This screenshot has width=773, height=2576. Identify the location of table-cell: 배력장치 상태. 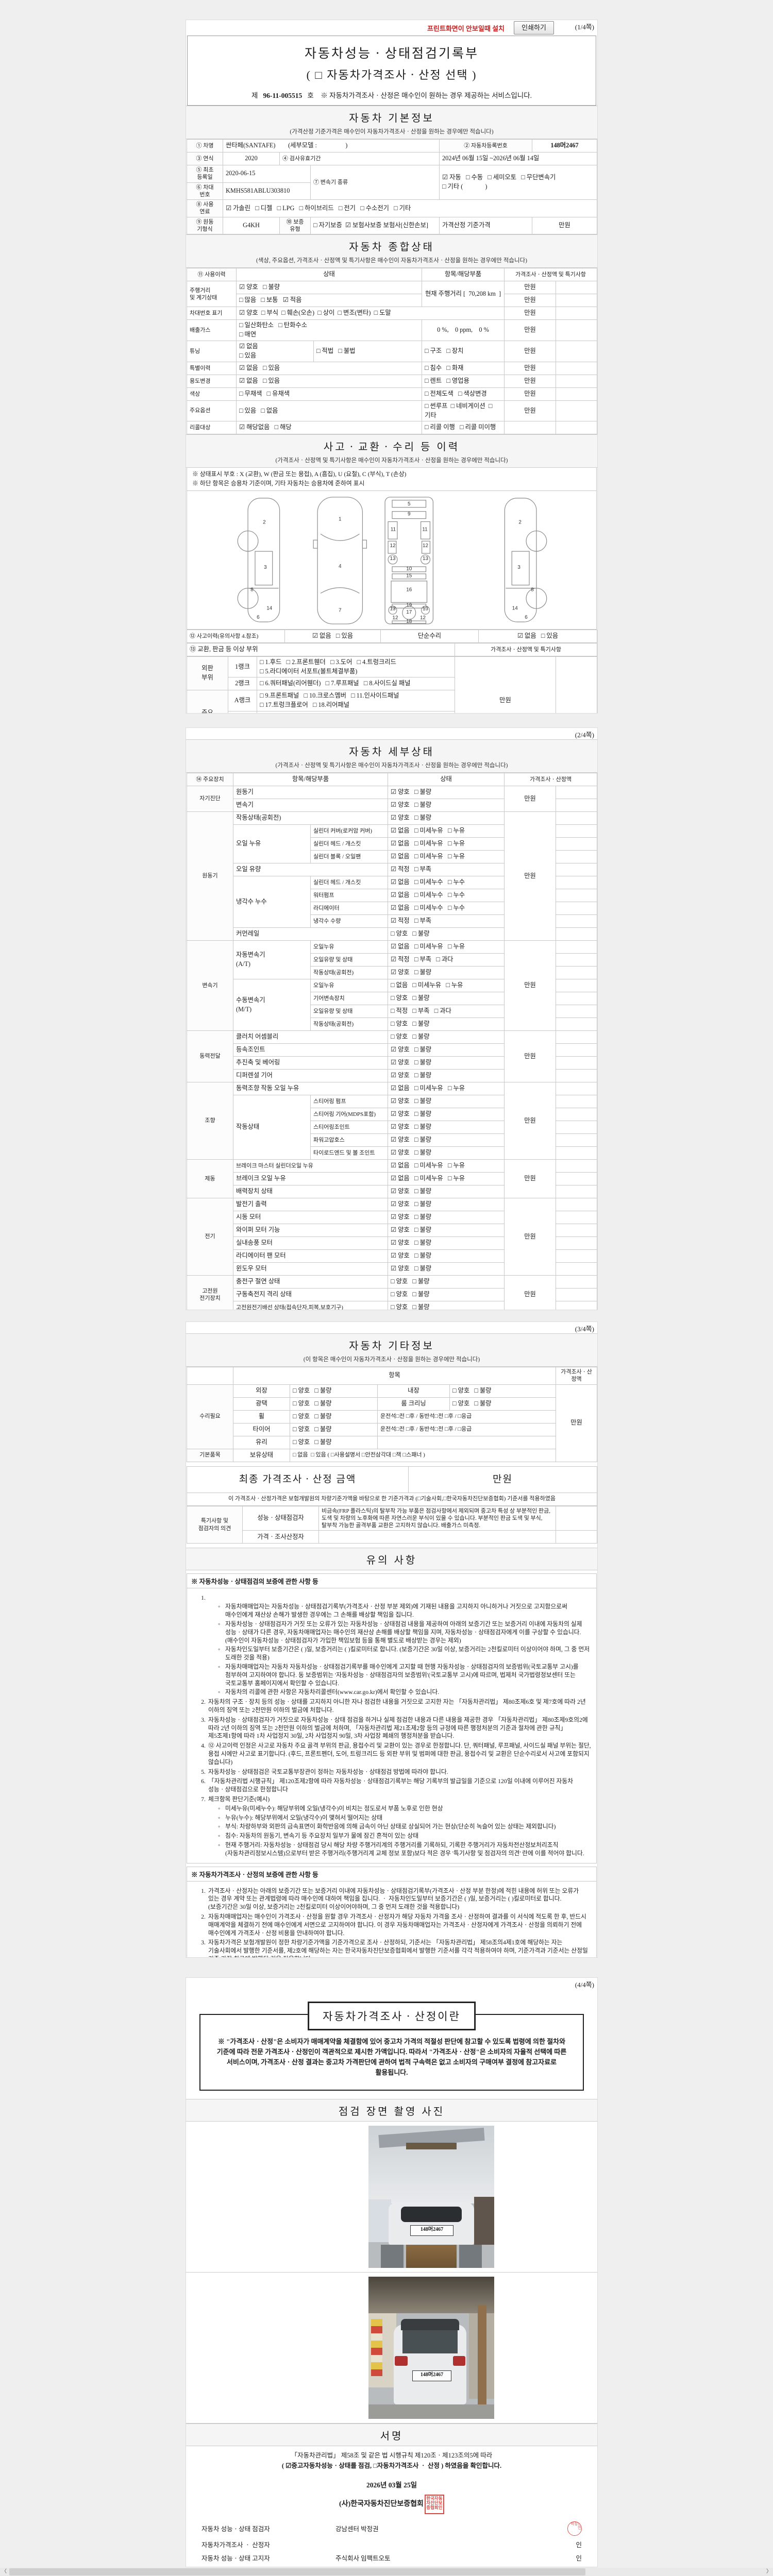
(310, 1191).